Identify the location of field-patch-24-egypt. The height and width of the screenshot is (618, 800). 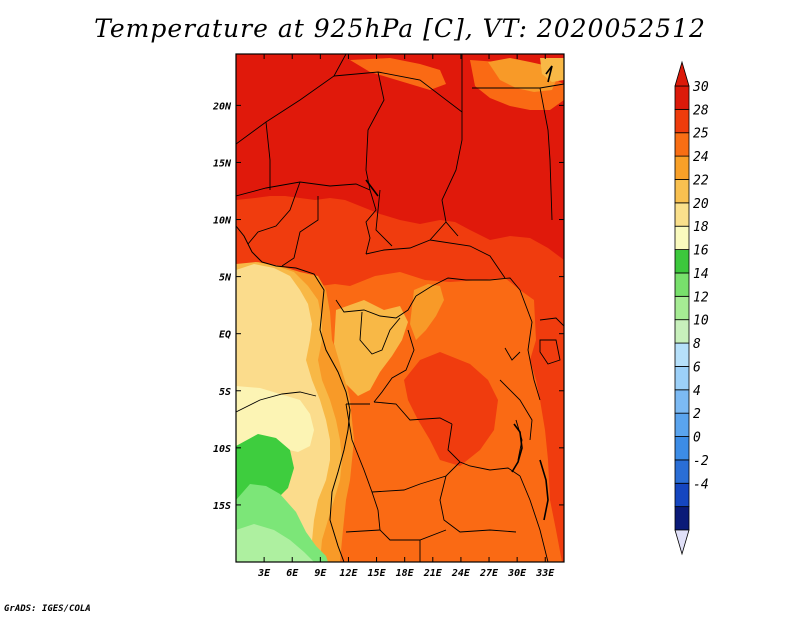
(523, 75).